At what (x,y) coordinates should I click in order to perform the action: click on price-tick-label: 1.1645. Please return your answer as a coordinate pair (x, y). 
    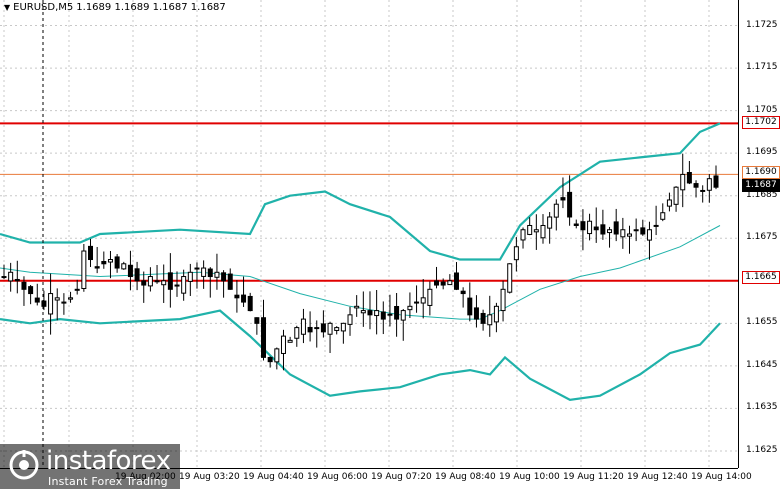
    Looking at the image, I should click on (762, 364).